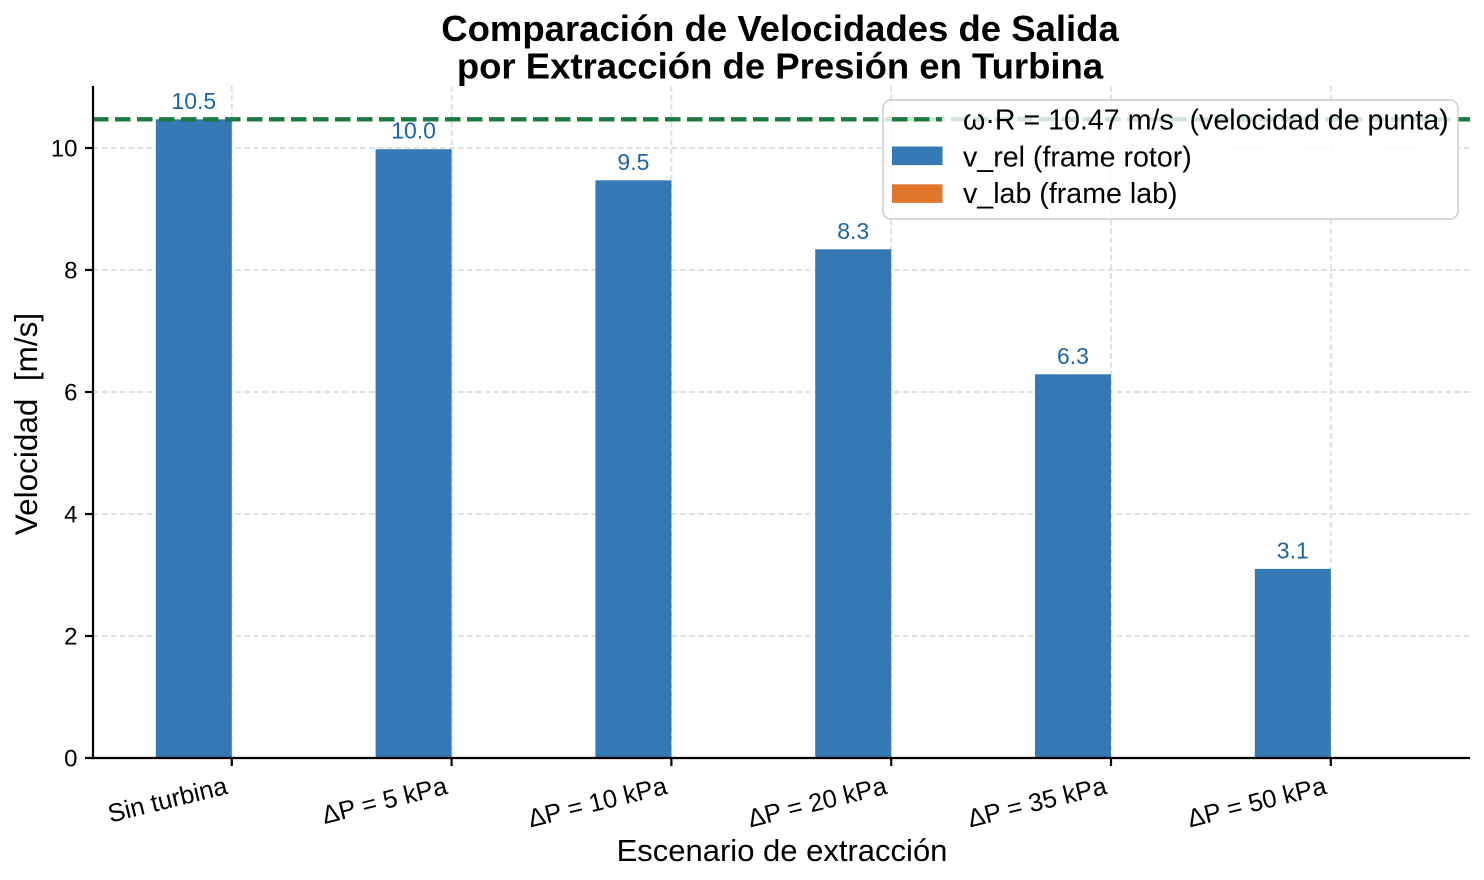  What do you see at coordinates (782, 850) in the screenshot?
I see `svg-text: Escenario de extracción` at bounding box center [782, 850].